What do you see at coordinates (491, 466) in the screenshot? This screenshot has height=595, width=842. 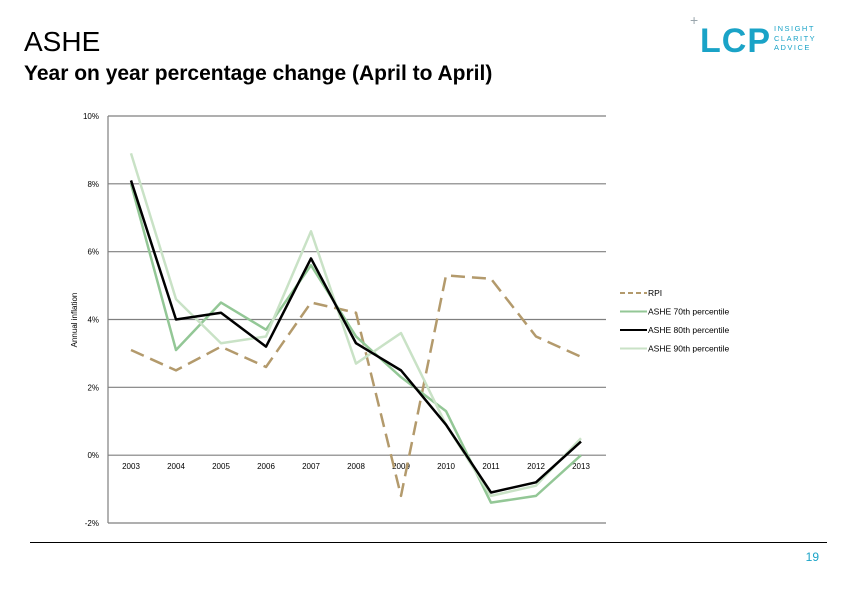 I see `x-tick-label: 2011` at bounding box center [491, 466].